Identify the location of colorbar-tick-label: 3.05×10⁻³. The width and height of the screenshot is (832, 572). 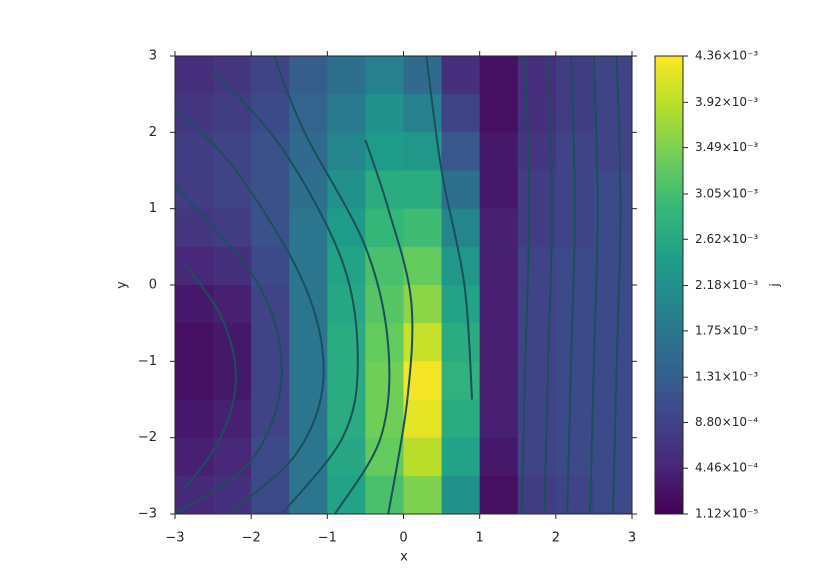
(726, 193).